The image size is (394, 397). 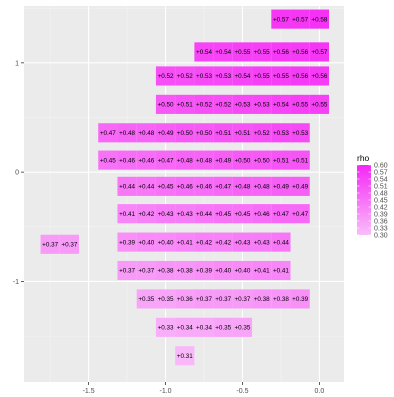 I want to click on y-axis-tick-label: 1, so click(x=17, y=63).